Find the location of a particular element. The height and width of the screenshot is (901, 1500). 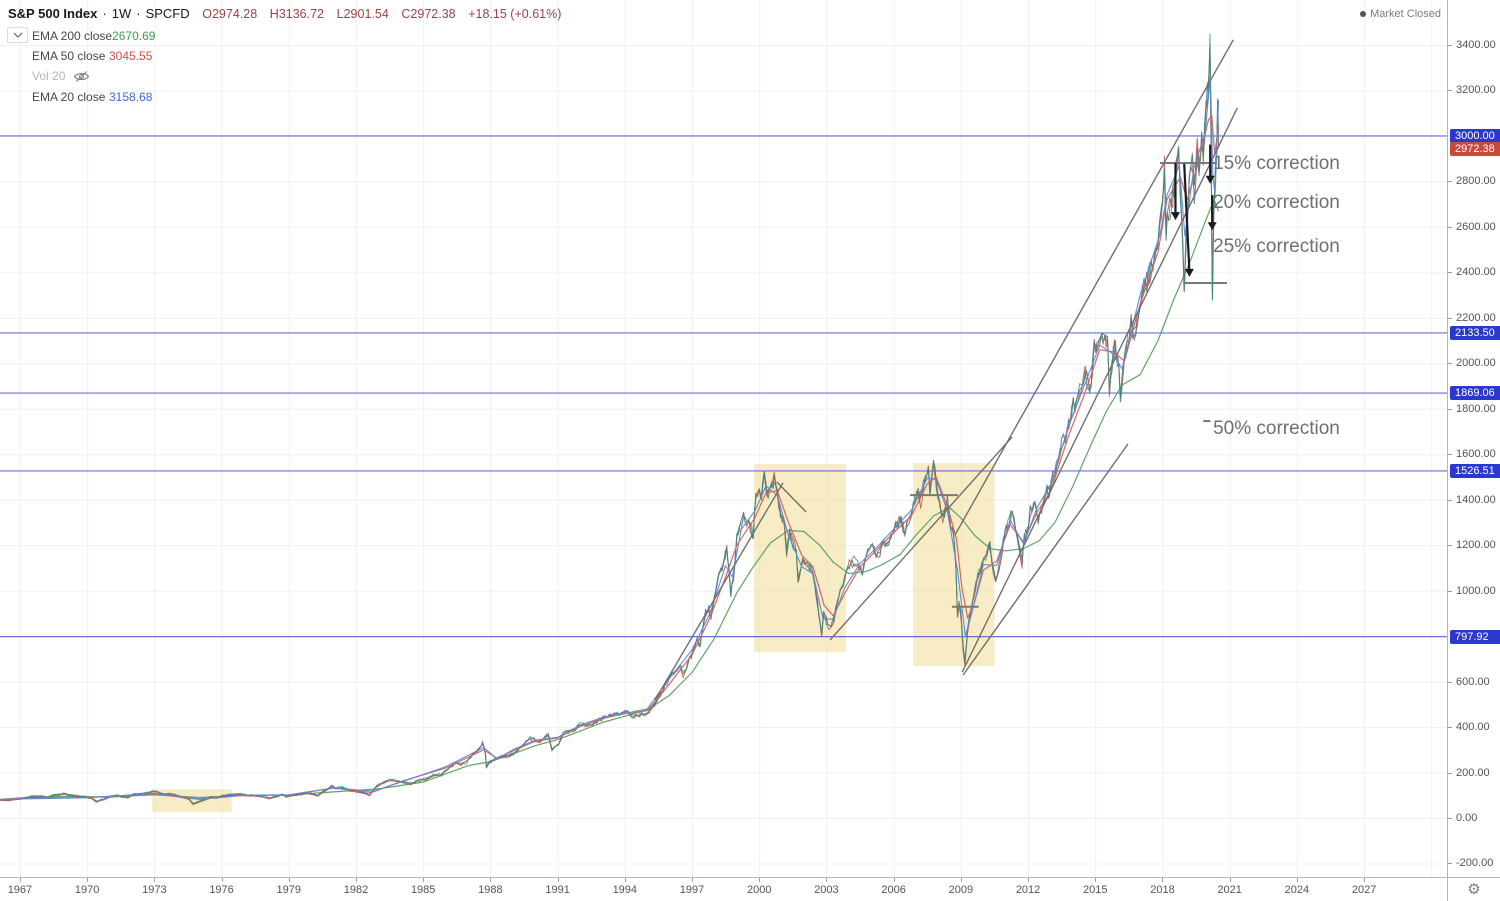

price-axis-label: 3400.00 is located at coordinates (1476, 45).